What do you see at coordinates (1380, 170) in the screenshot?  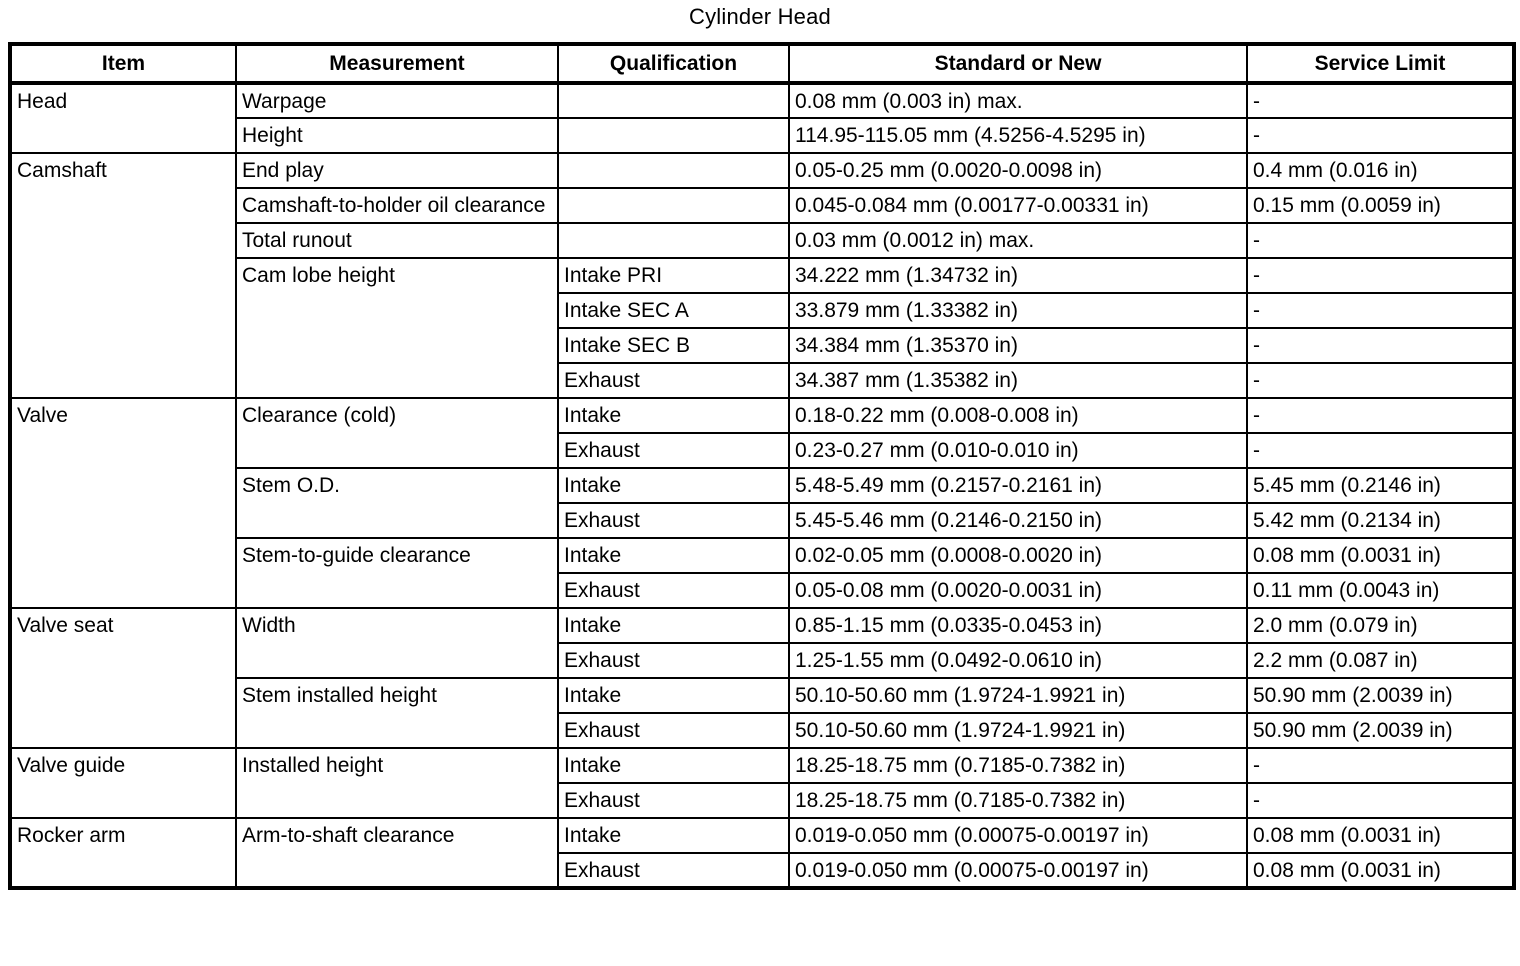 I see `cell-service-limit: 0.4 mm (0.016 in)` at bounding box center [1380, 170].